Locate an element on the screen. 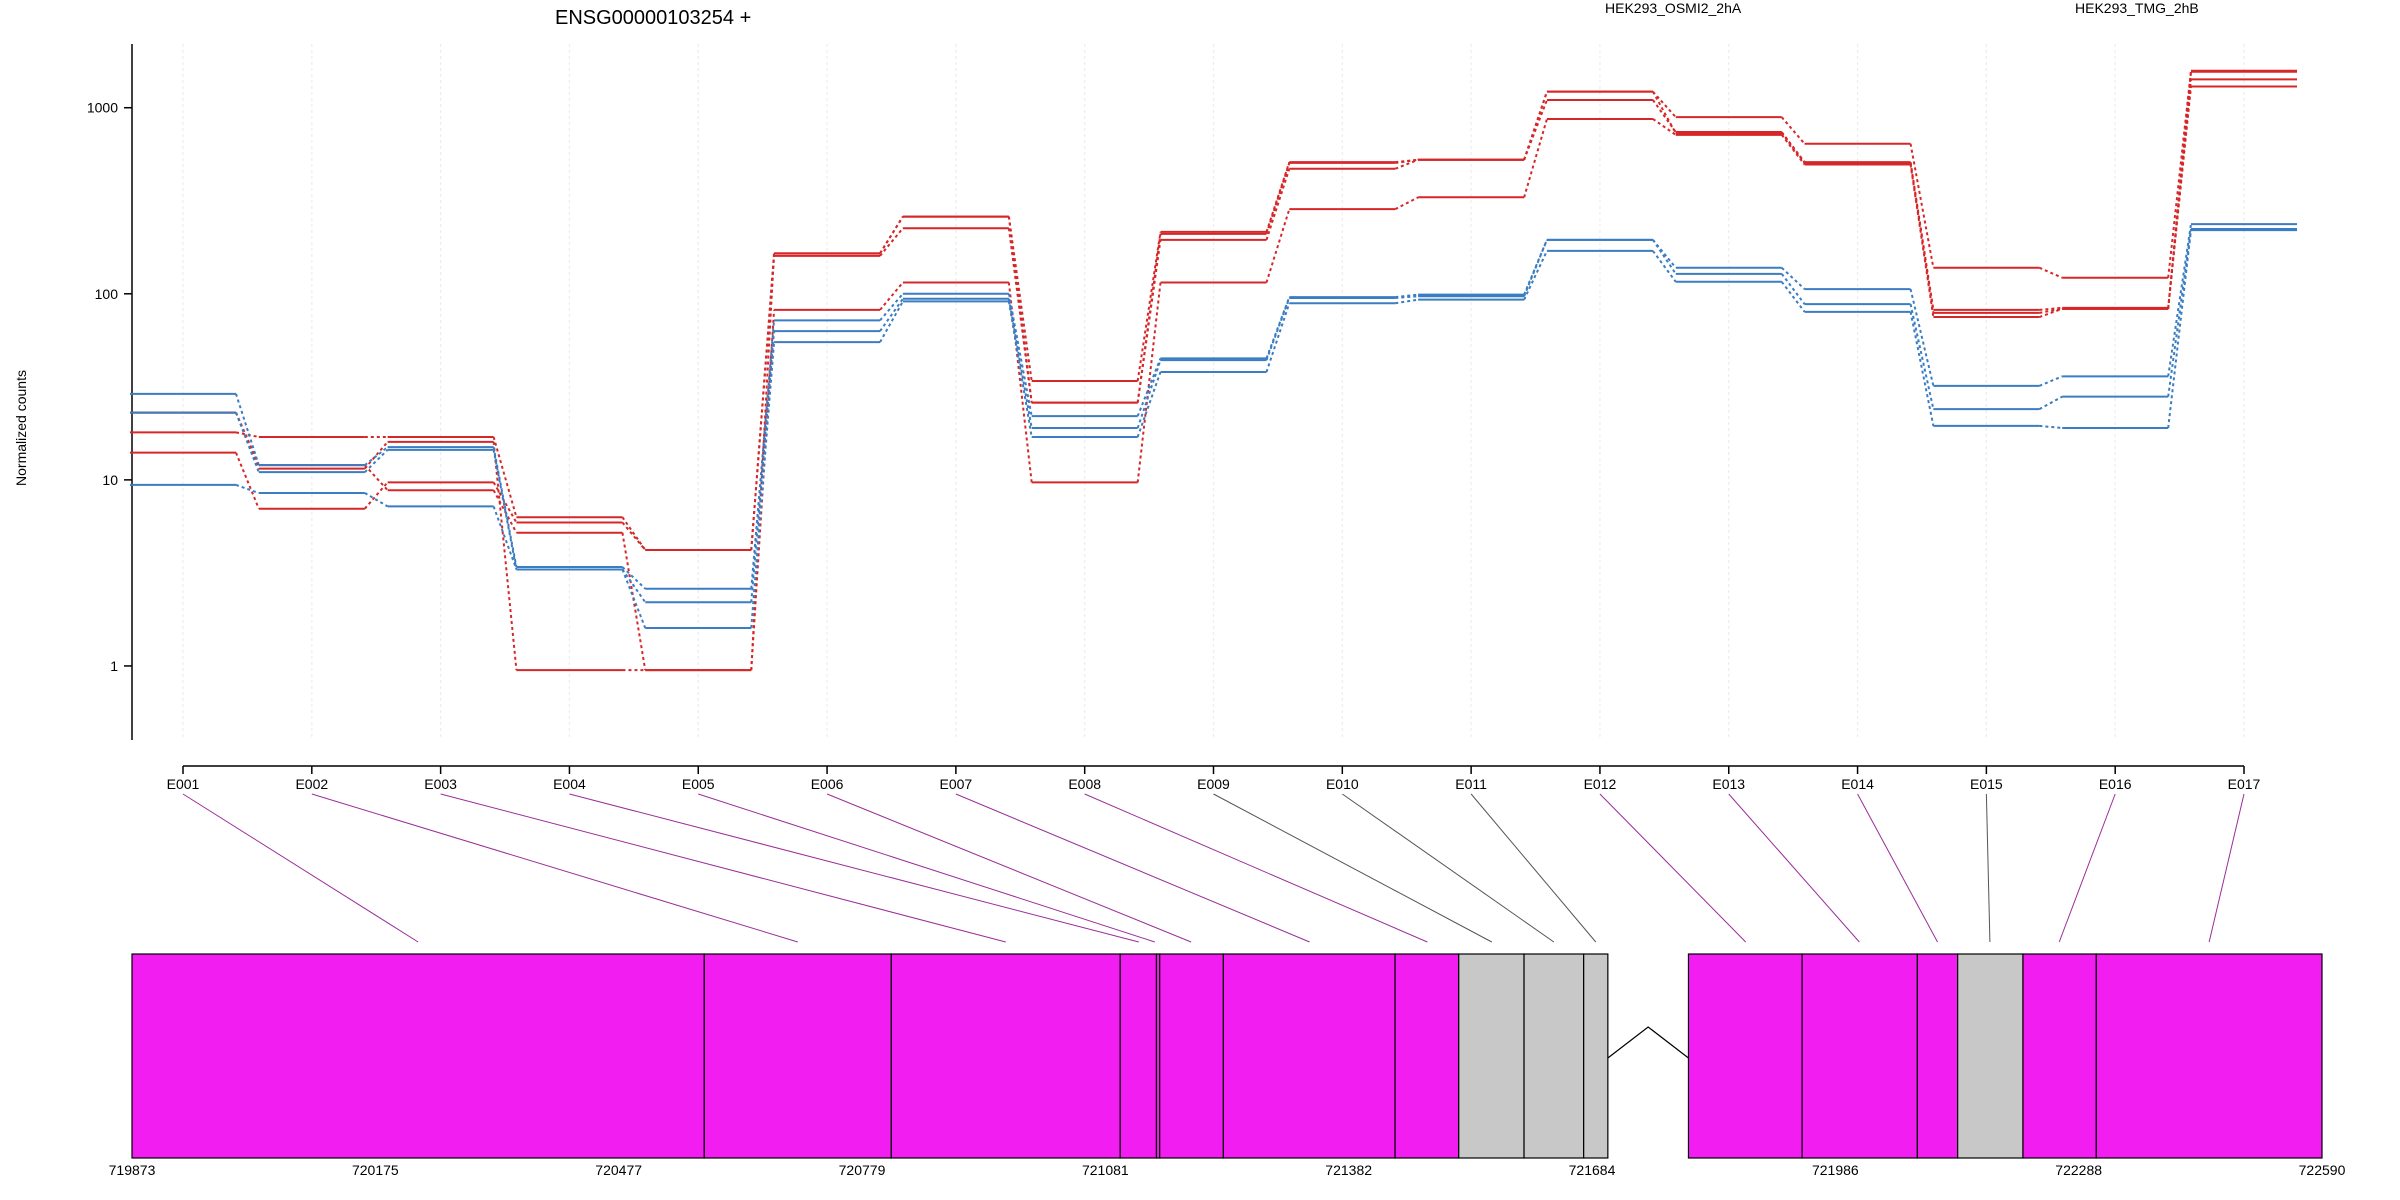  x-tick-label: E010 is located at coordinates (1342, 784).